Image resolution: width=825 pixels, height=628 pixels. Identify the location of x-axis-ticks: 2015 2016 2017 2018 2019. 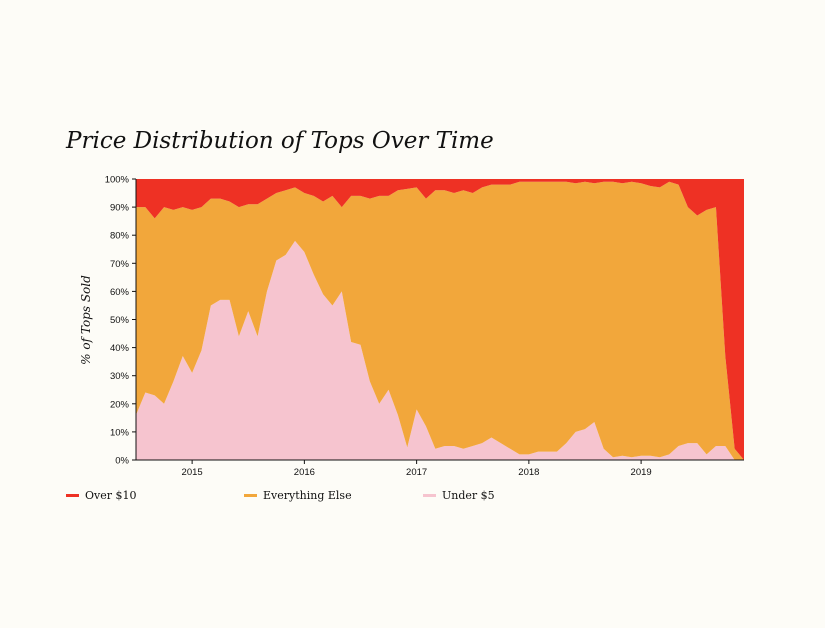
(417, 469).